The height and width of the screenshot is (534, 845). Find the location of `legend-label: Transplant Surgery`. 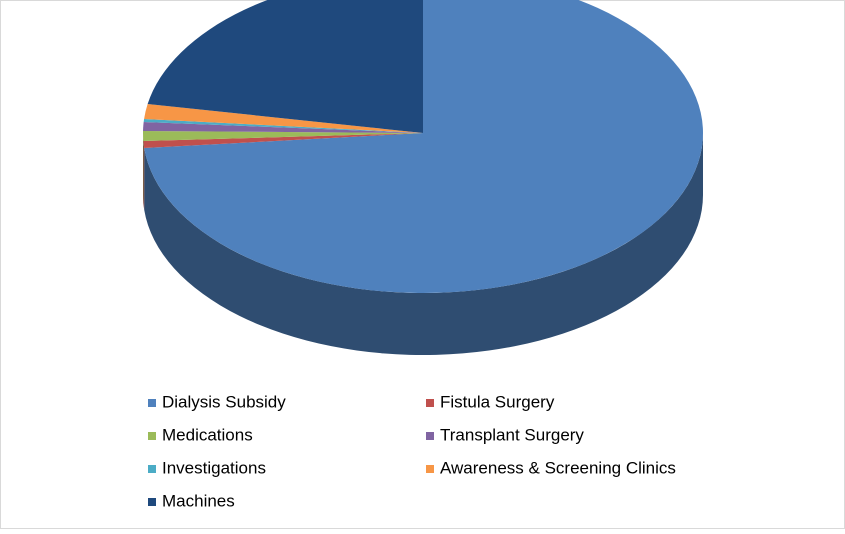

legend-label: Transplant Surgery is located at coordinates (512, 434).